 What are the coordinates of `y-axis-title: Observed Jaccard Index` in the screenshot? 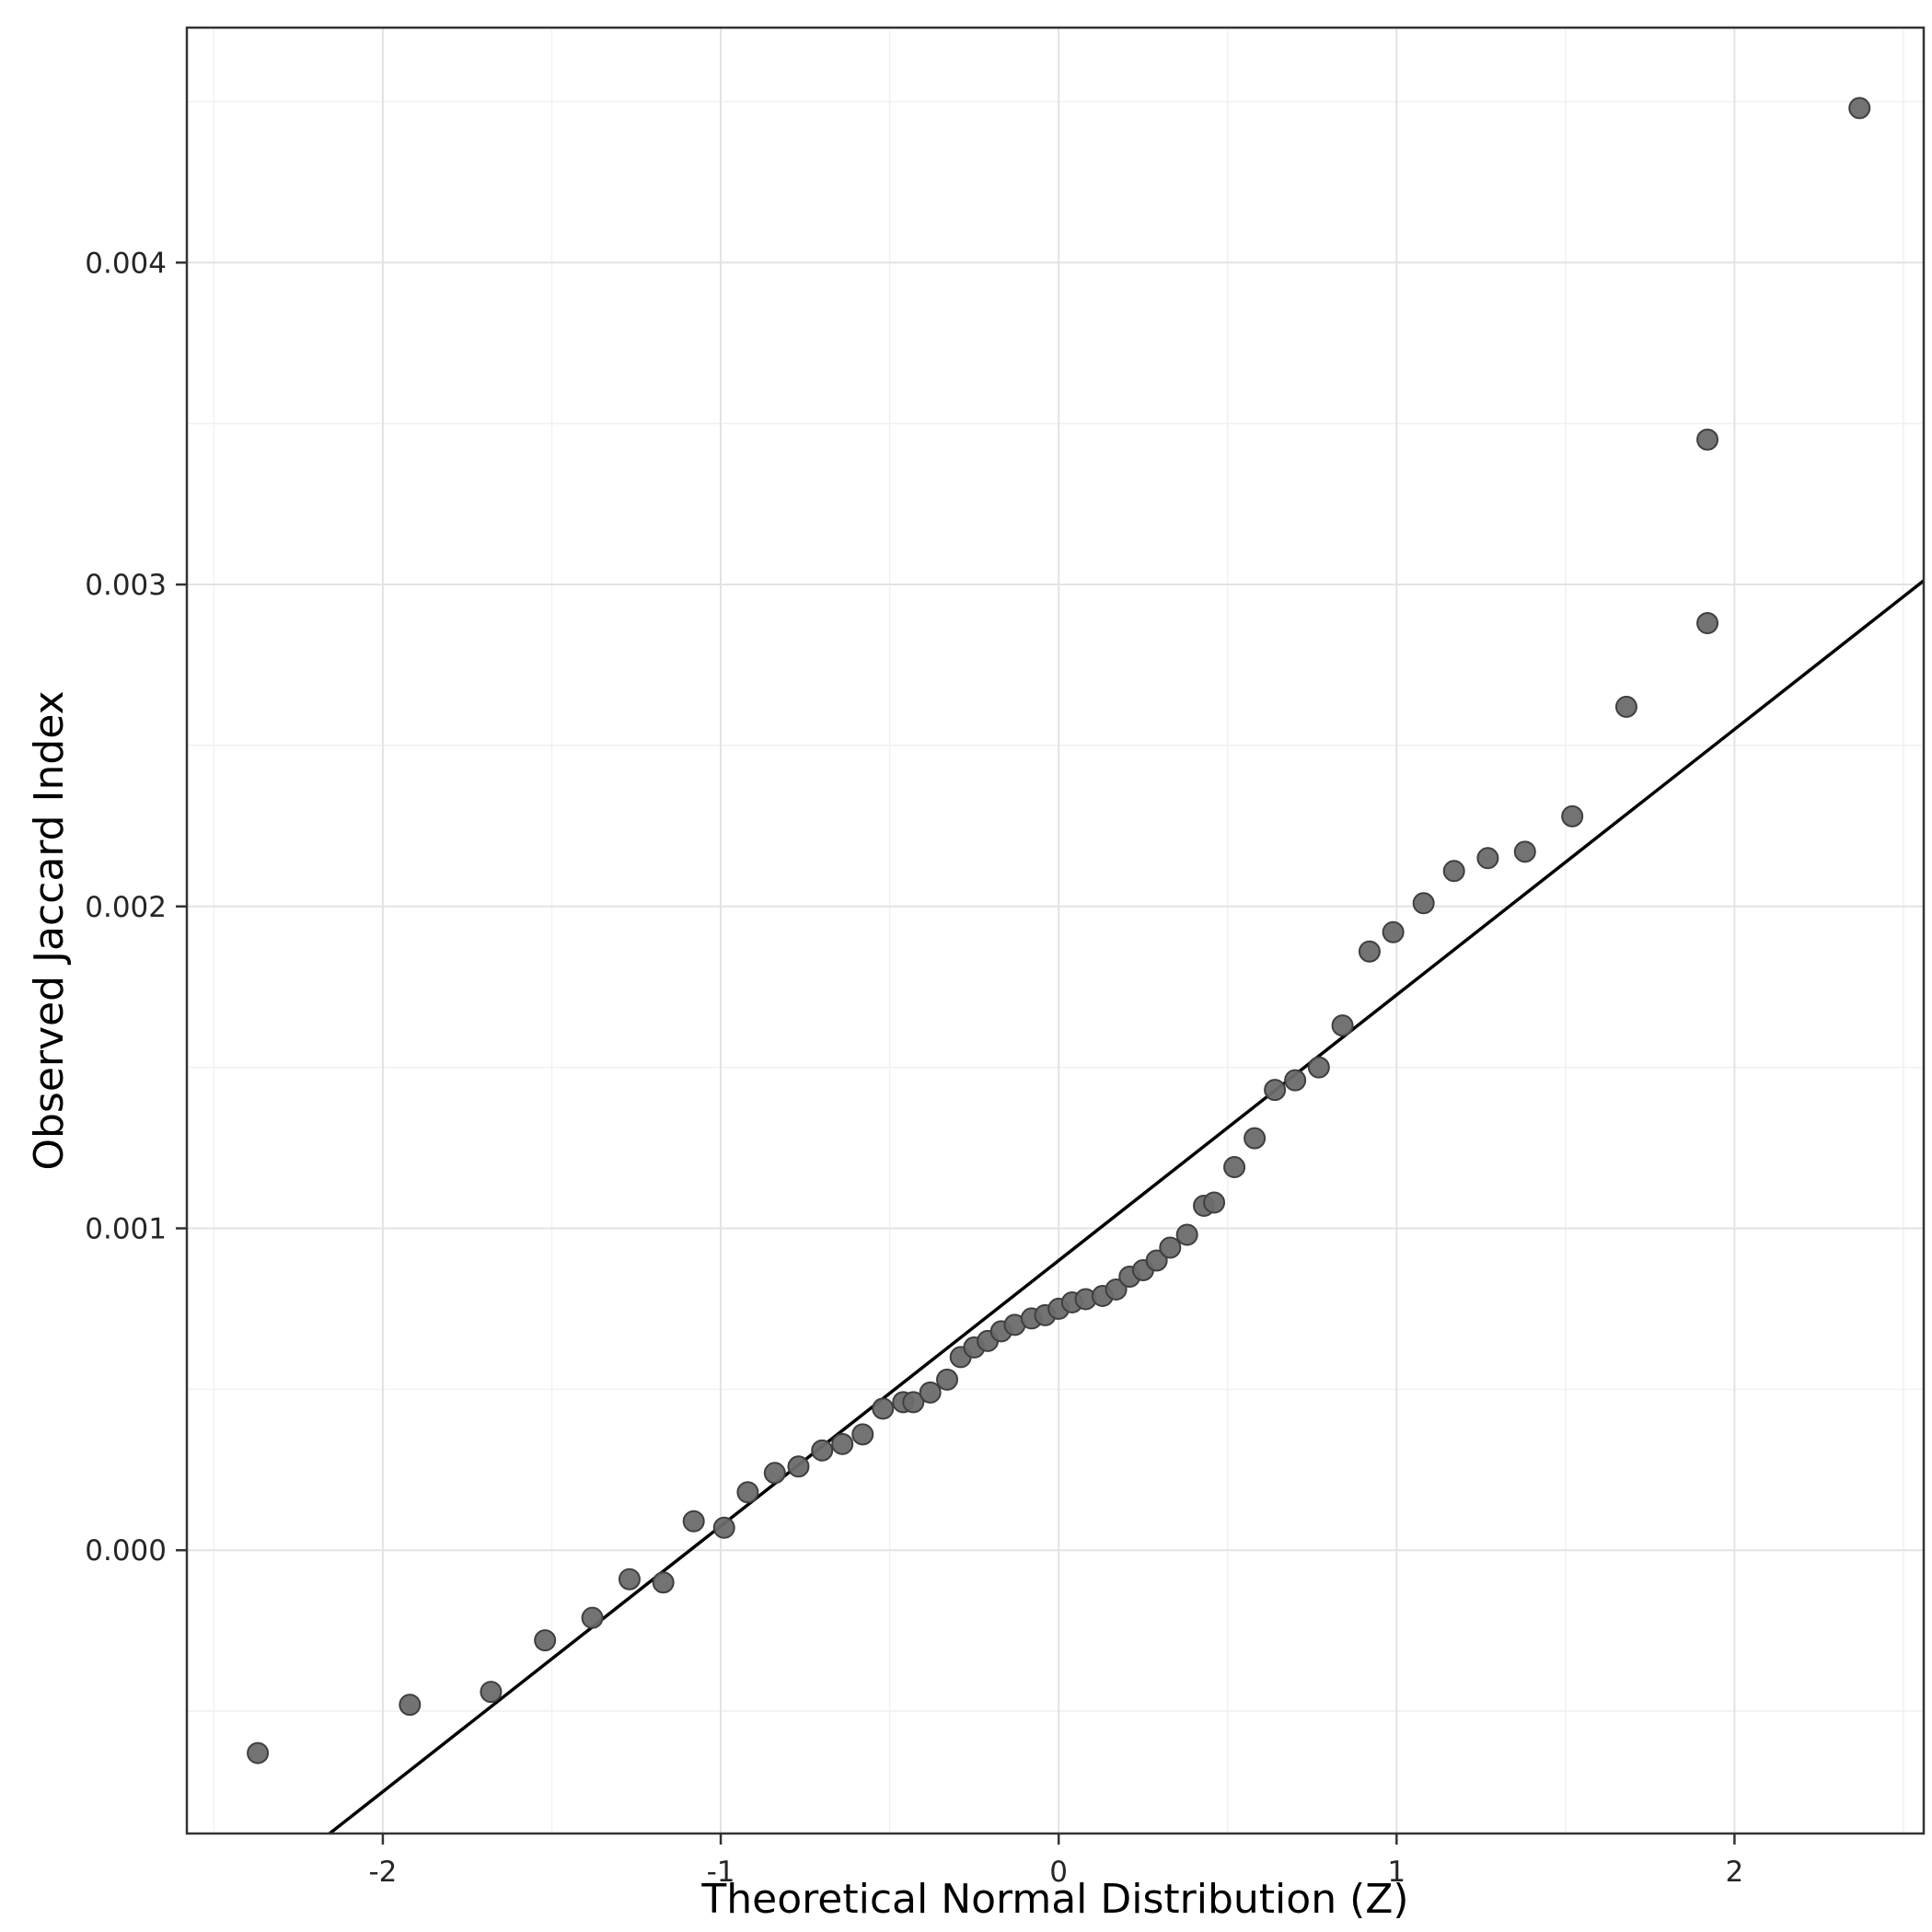 It's located at (49, 931).